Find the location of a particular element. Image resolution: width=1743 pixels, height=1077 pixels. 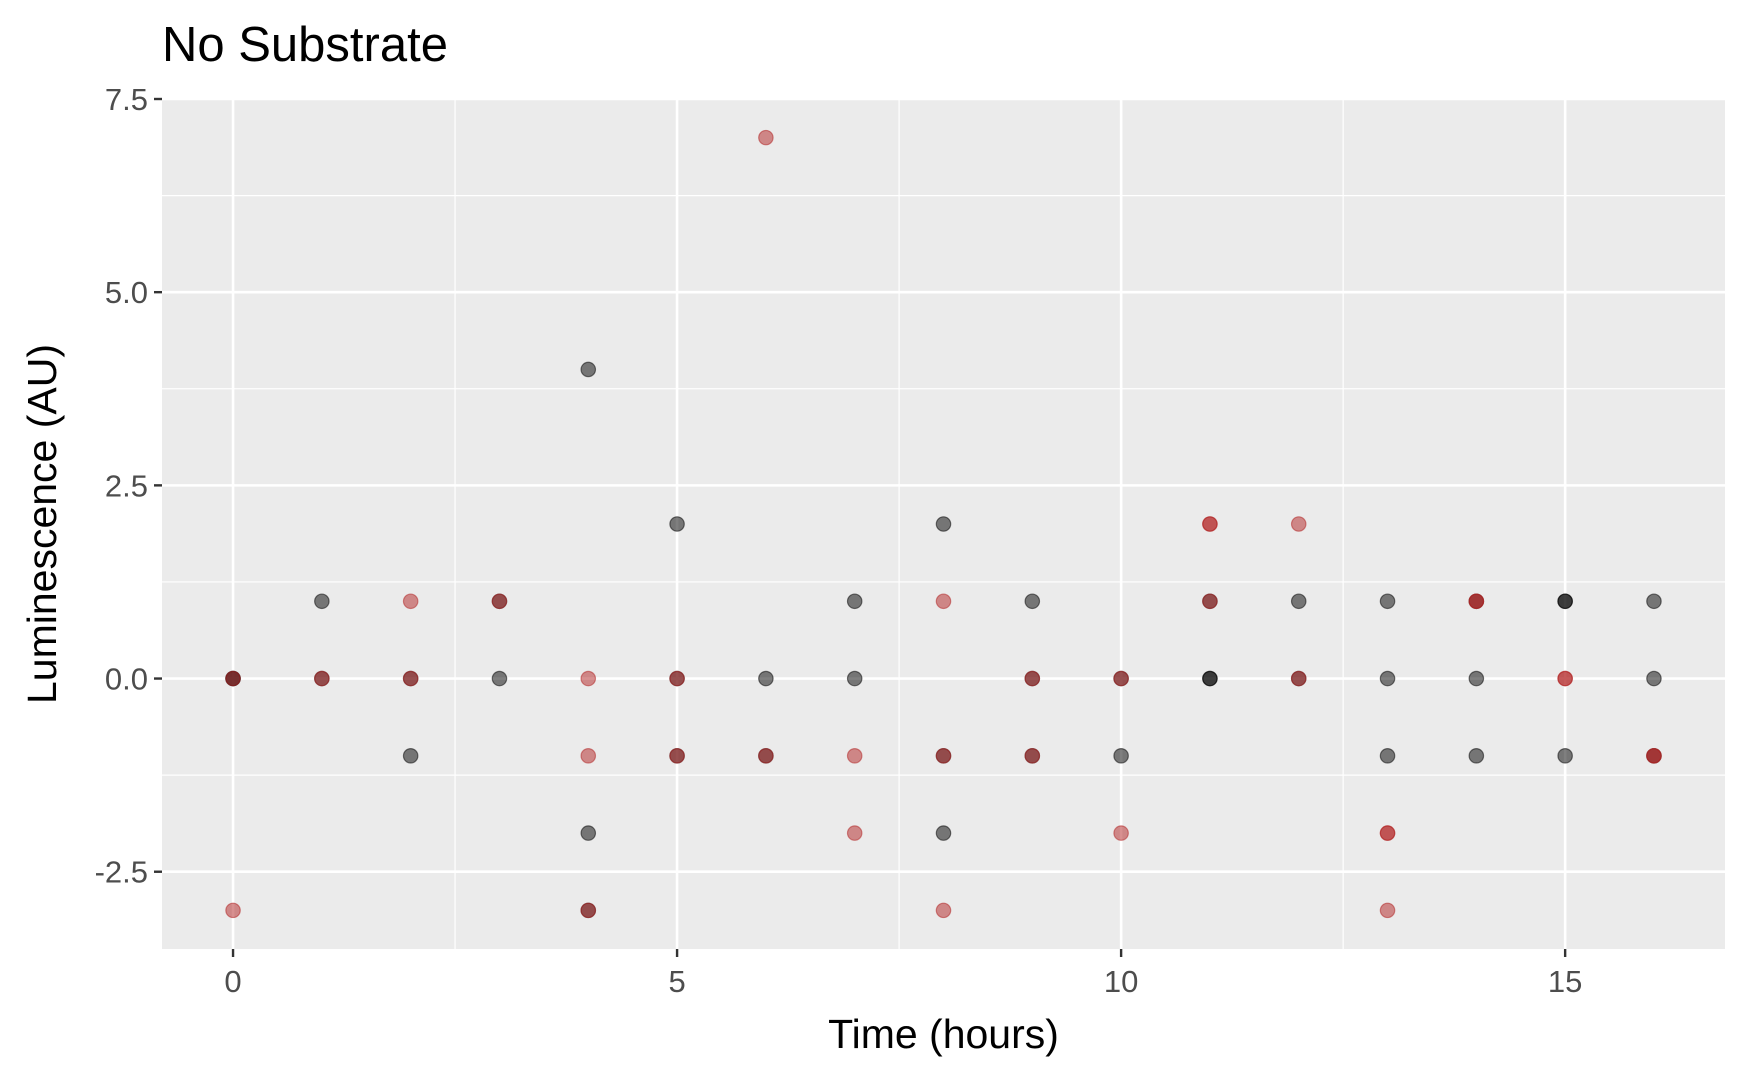

chart-title: No Substrate is located at coordinates (305, 45).